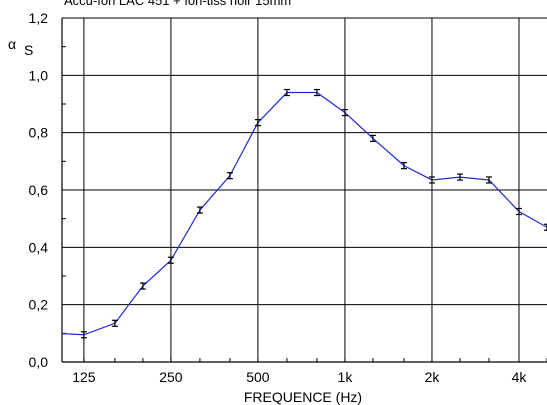 The height and width of the screenshot is (405, 547). What do you see at coordinates (39, 305) in the screenshot?
I see `y-tick-label: 0,2` at bounding box center [39, 305].